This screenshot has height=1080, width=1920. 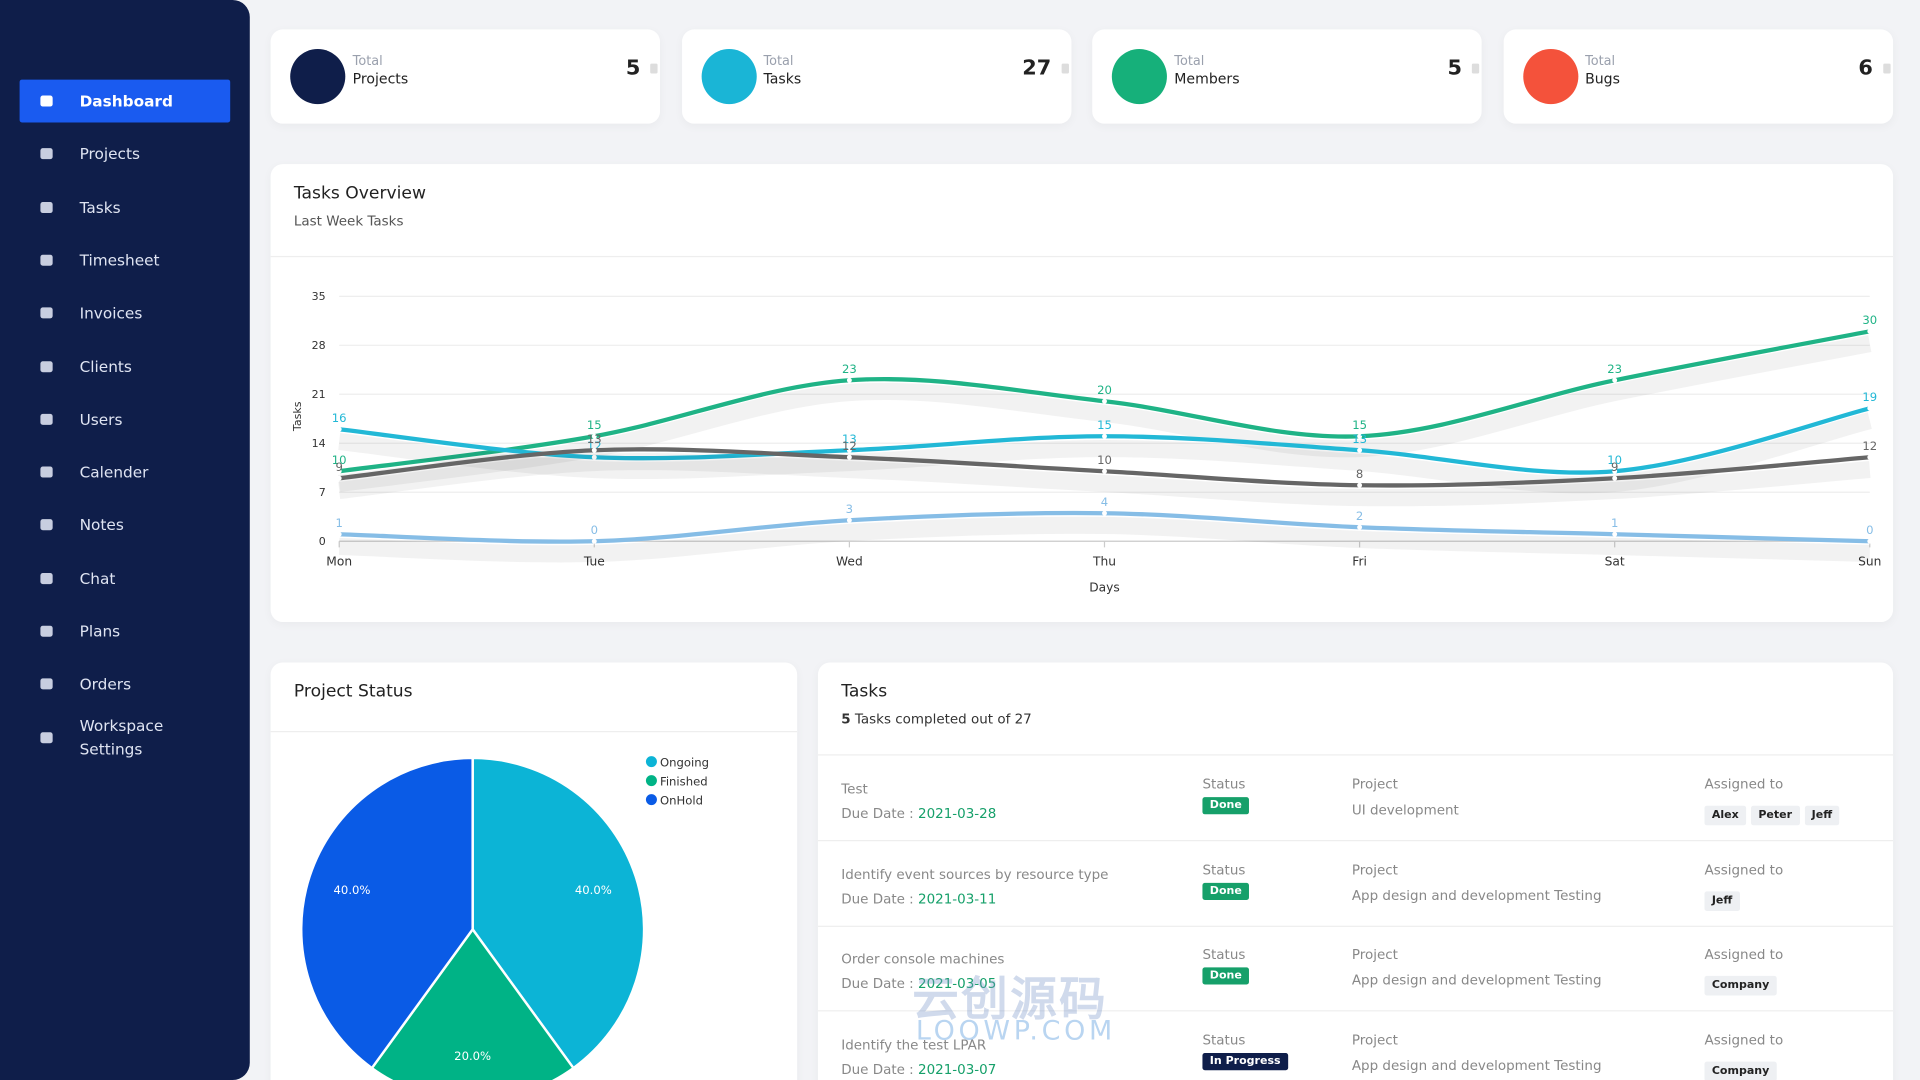 I want to click on assignees: Company, so click(x=1742, y=1067).